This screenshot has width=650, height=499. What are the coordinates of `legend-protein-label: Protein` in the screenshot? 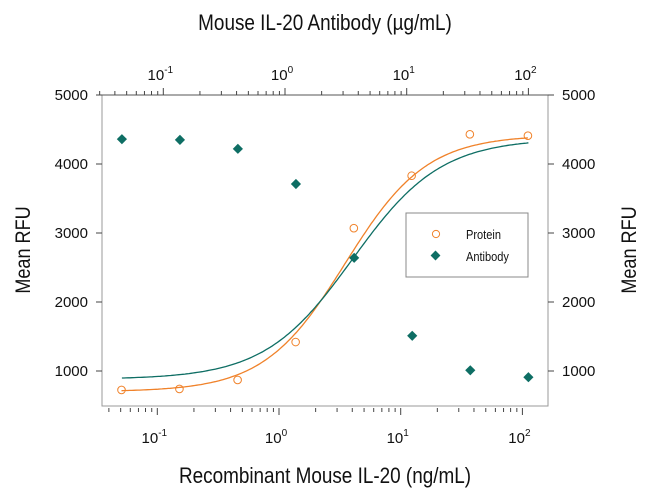 It's located at (483, 234).